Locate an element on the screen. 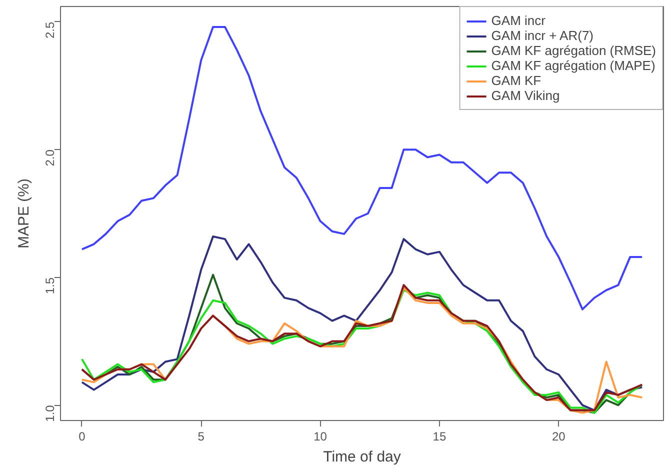  legend-label: GAM KF agrégation (MAPE) is located at coordinates (573, 65).